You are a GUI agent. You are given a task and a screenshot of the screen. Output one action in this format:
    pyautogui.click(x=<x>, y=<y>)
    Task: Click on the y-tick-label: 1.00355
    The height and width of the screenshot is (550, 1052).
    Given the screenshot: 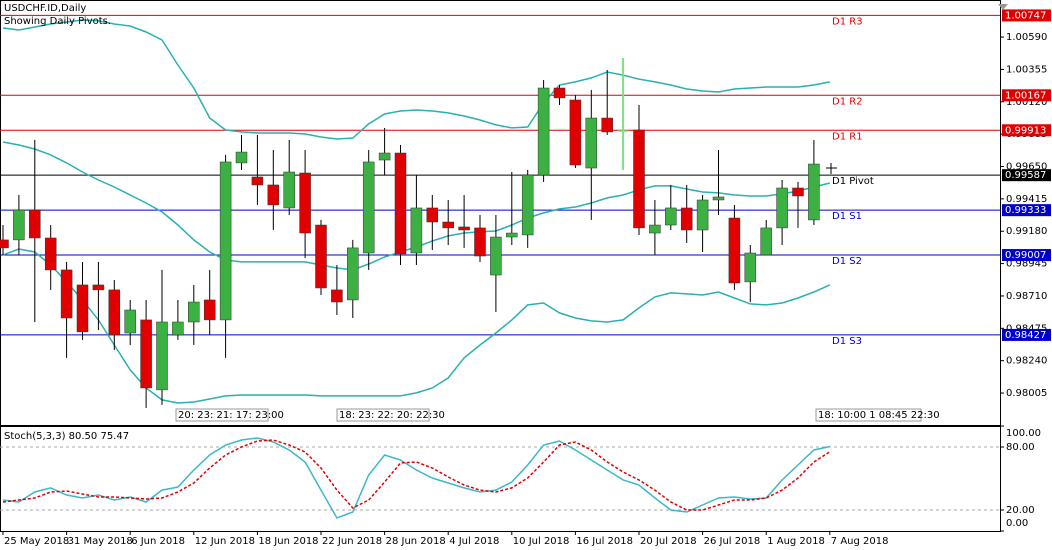 What is the action you would take?
    pyautogui.click(x=1026, y=69)
    